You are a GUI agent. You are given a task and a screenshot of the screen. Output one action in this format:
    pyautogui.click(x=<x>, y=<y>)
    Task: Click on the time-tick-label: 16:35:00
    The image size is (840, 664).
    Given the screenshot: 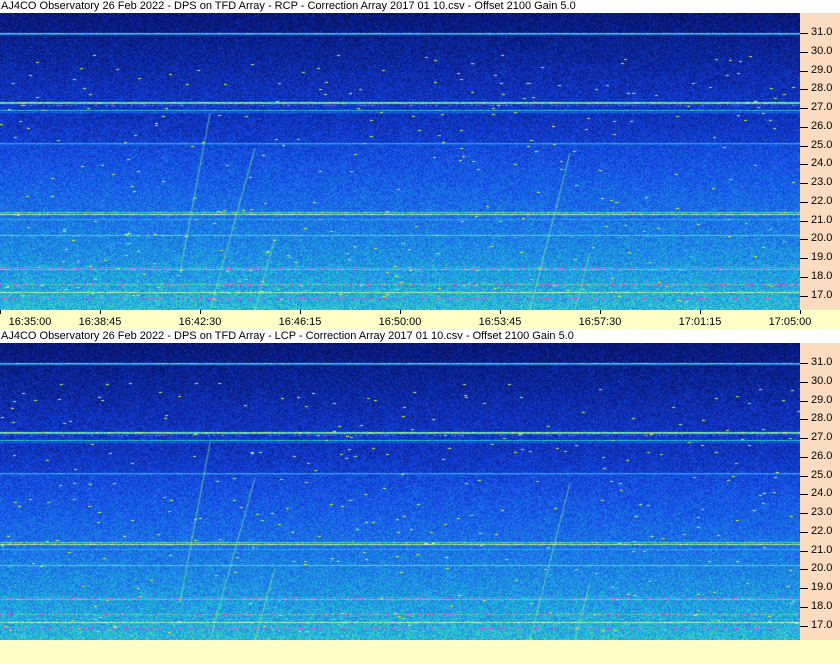 What is the action you would take?
    pyautogui.click(x=30, y=322)
    